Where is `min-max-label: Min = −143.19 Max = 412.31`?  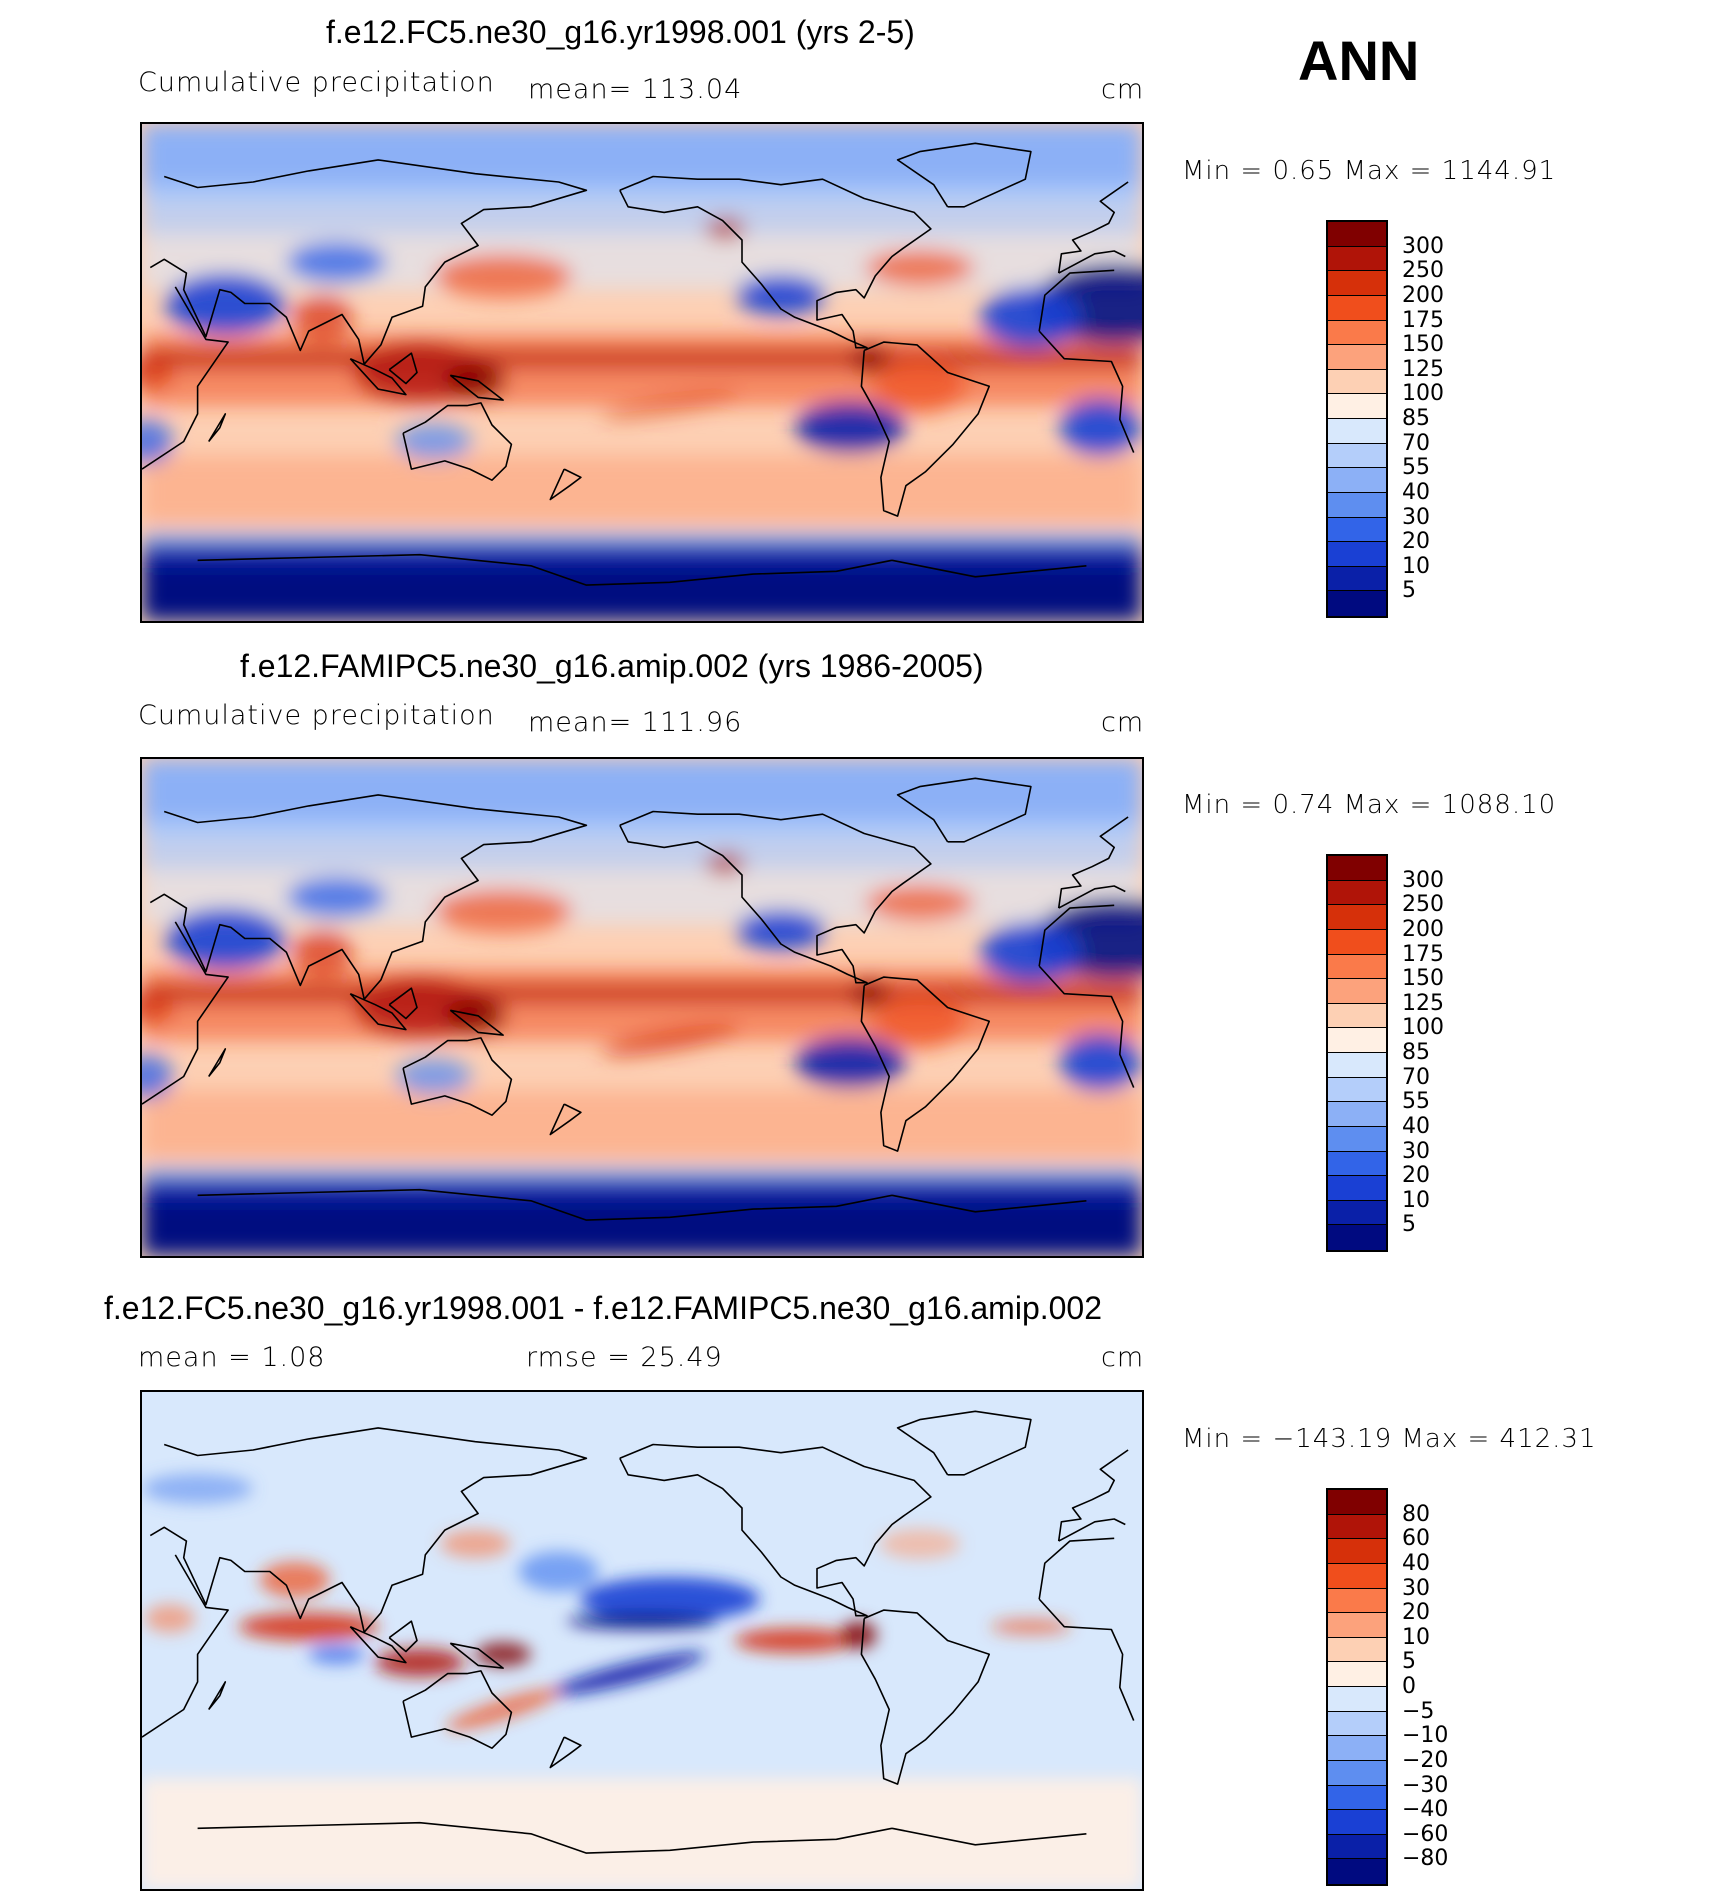 min-max-label: Min = −143.19 Max = 412.31 is located at coordinates (1389, 1439).